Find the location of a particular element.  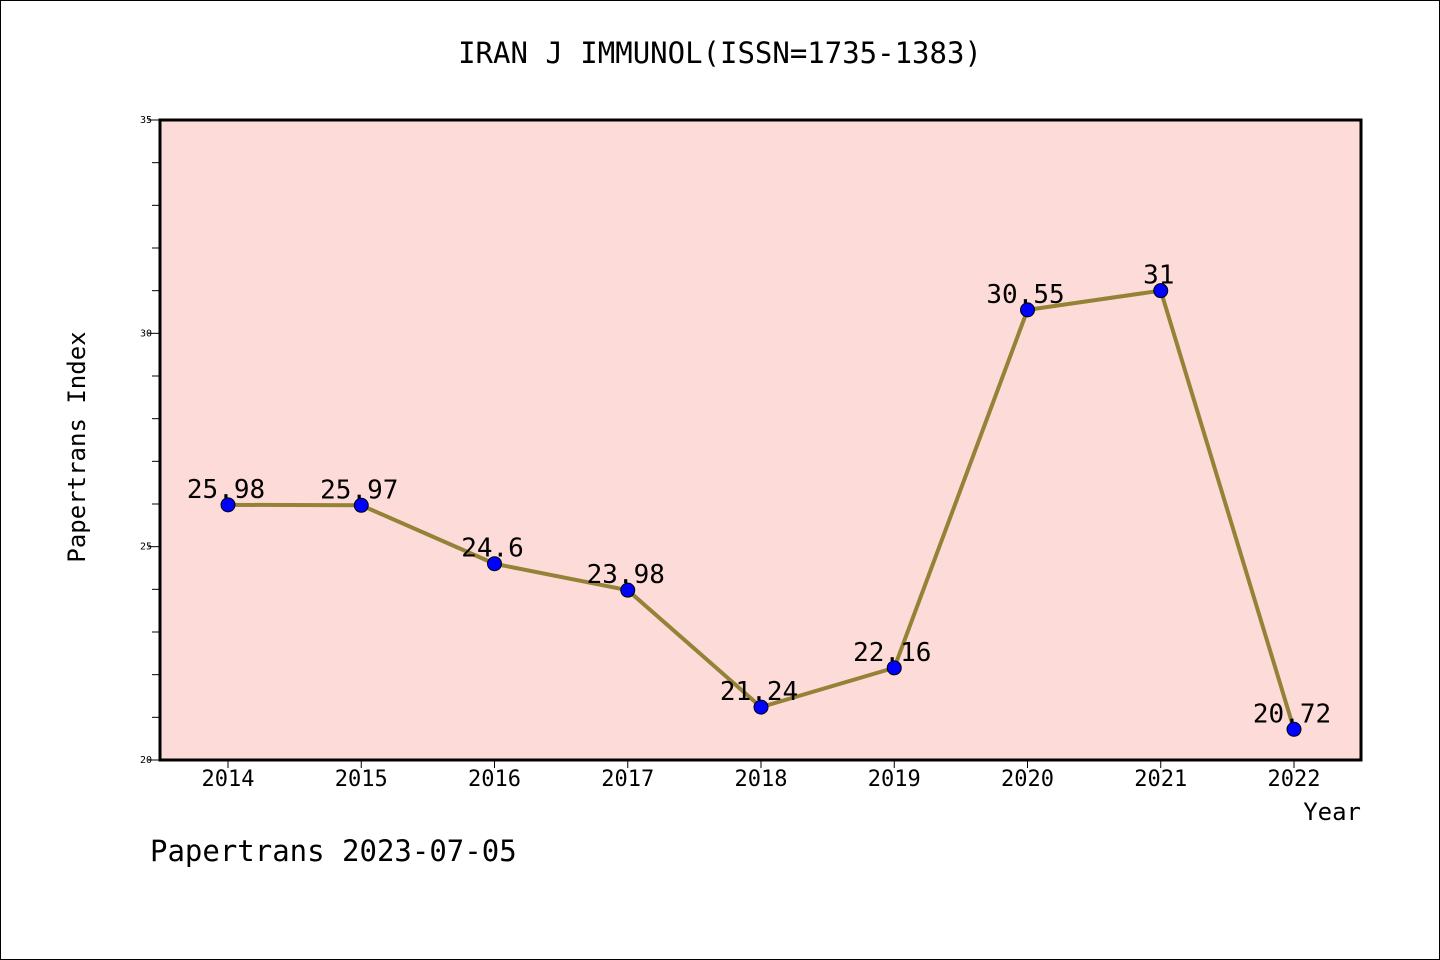

x-tick-label: 2017 is located at coordinates (627, 779).